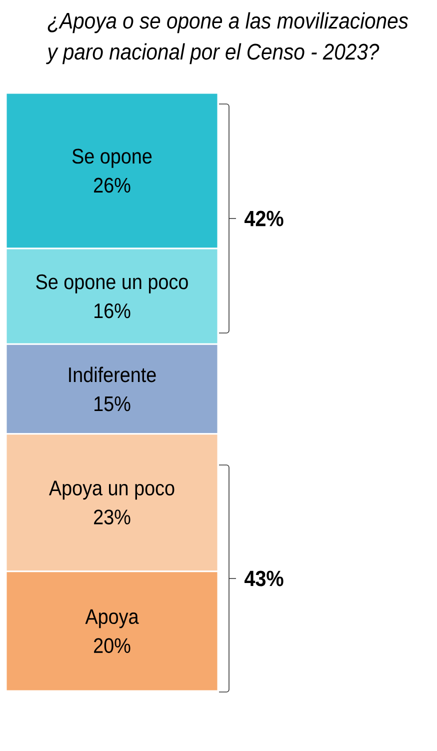 This screenshot has height=751, width=437. I want to click on series-label: Apoya, so click(112, 618).